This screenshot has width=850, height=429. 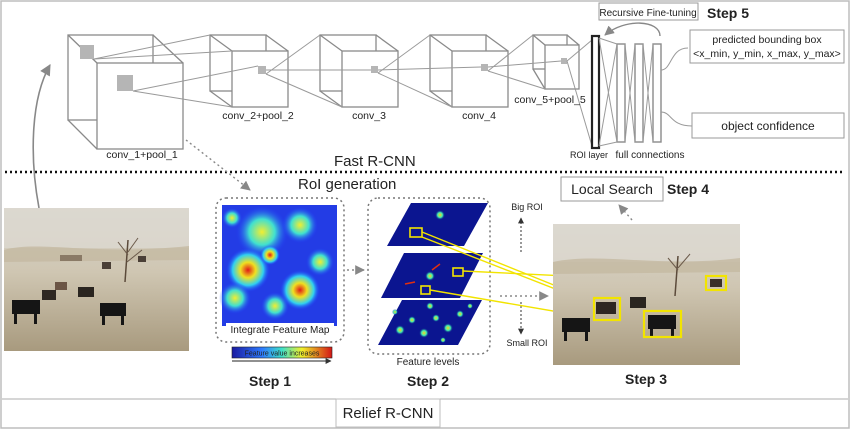 I want to click on detection-boxes, so click(x=660, y=306).